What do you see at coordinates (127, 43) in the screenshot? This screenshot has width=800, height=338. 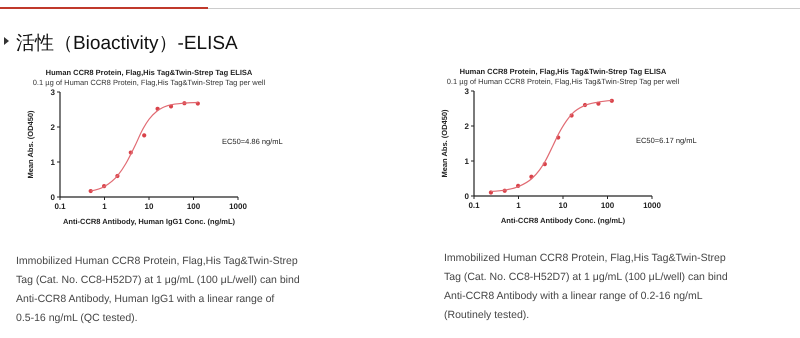 I see `text: 活性（Bioactivity）-ELISA` at bounding box center [127, 43].